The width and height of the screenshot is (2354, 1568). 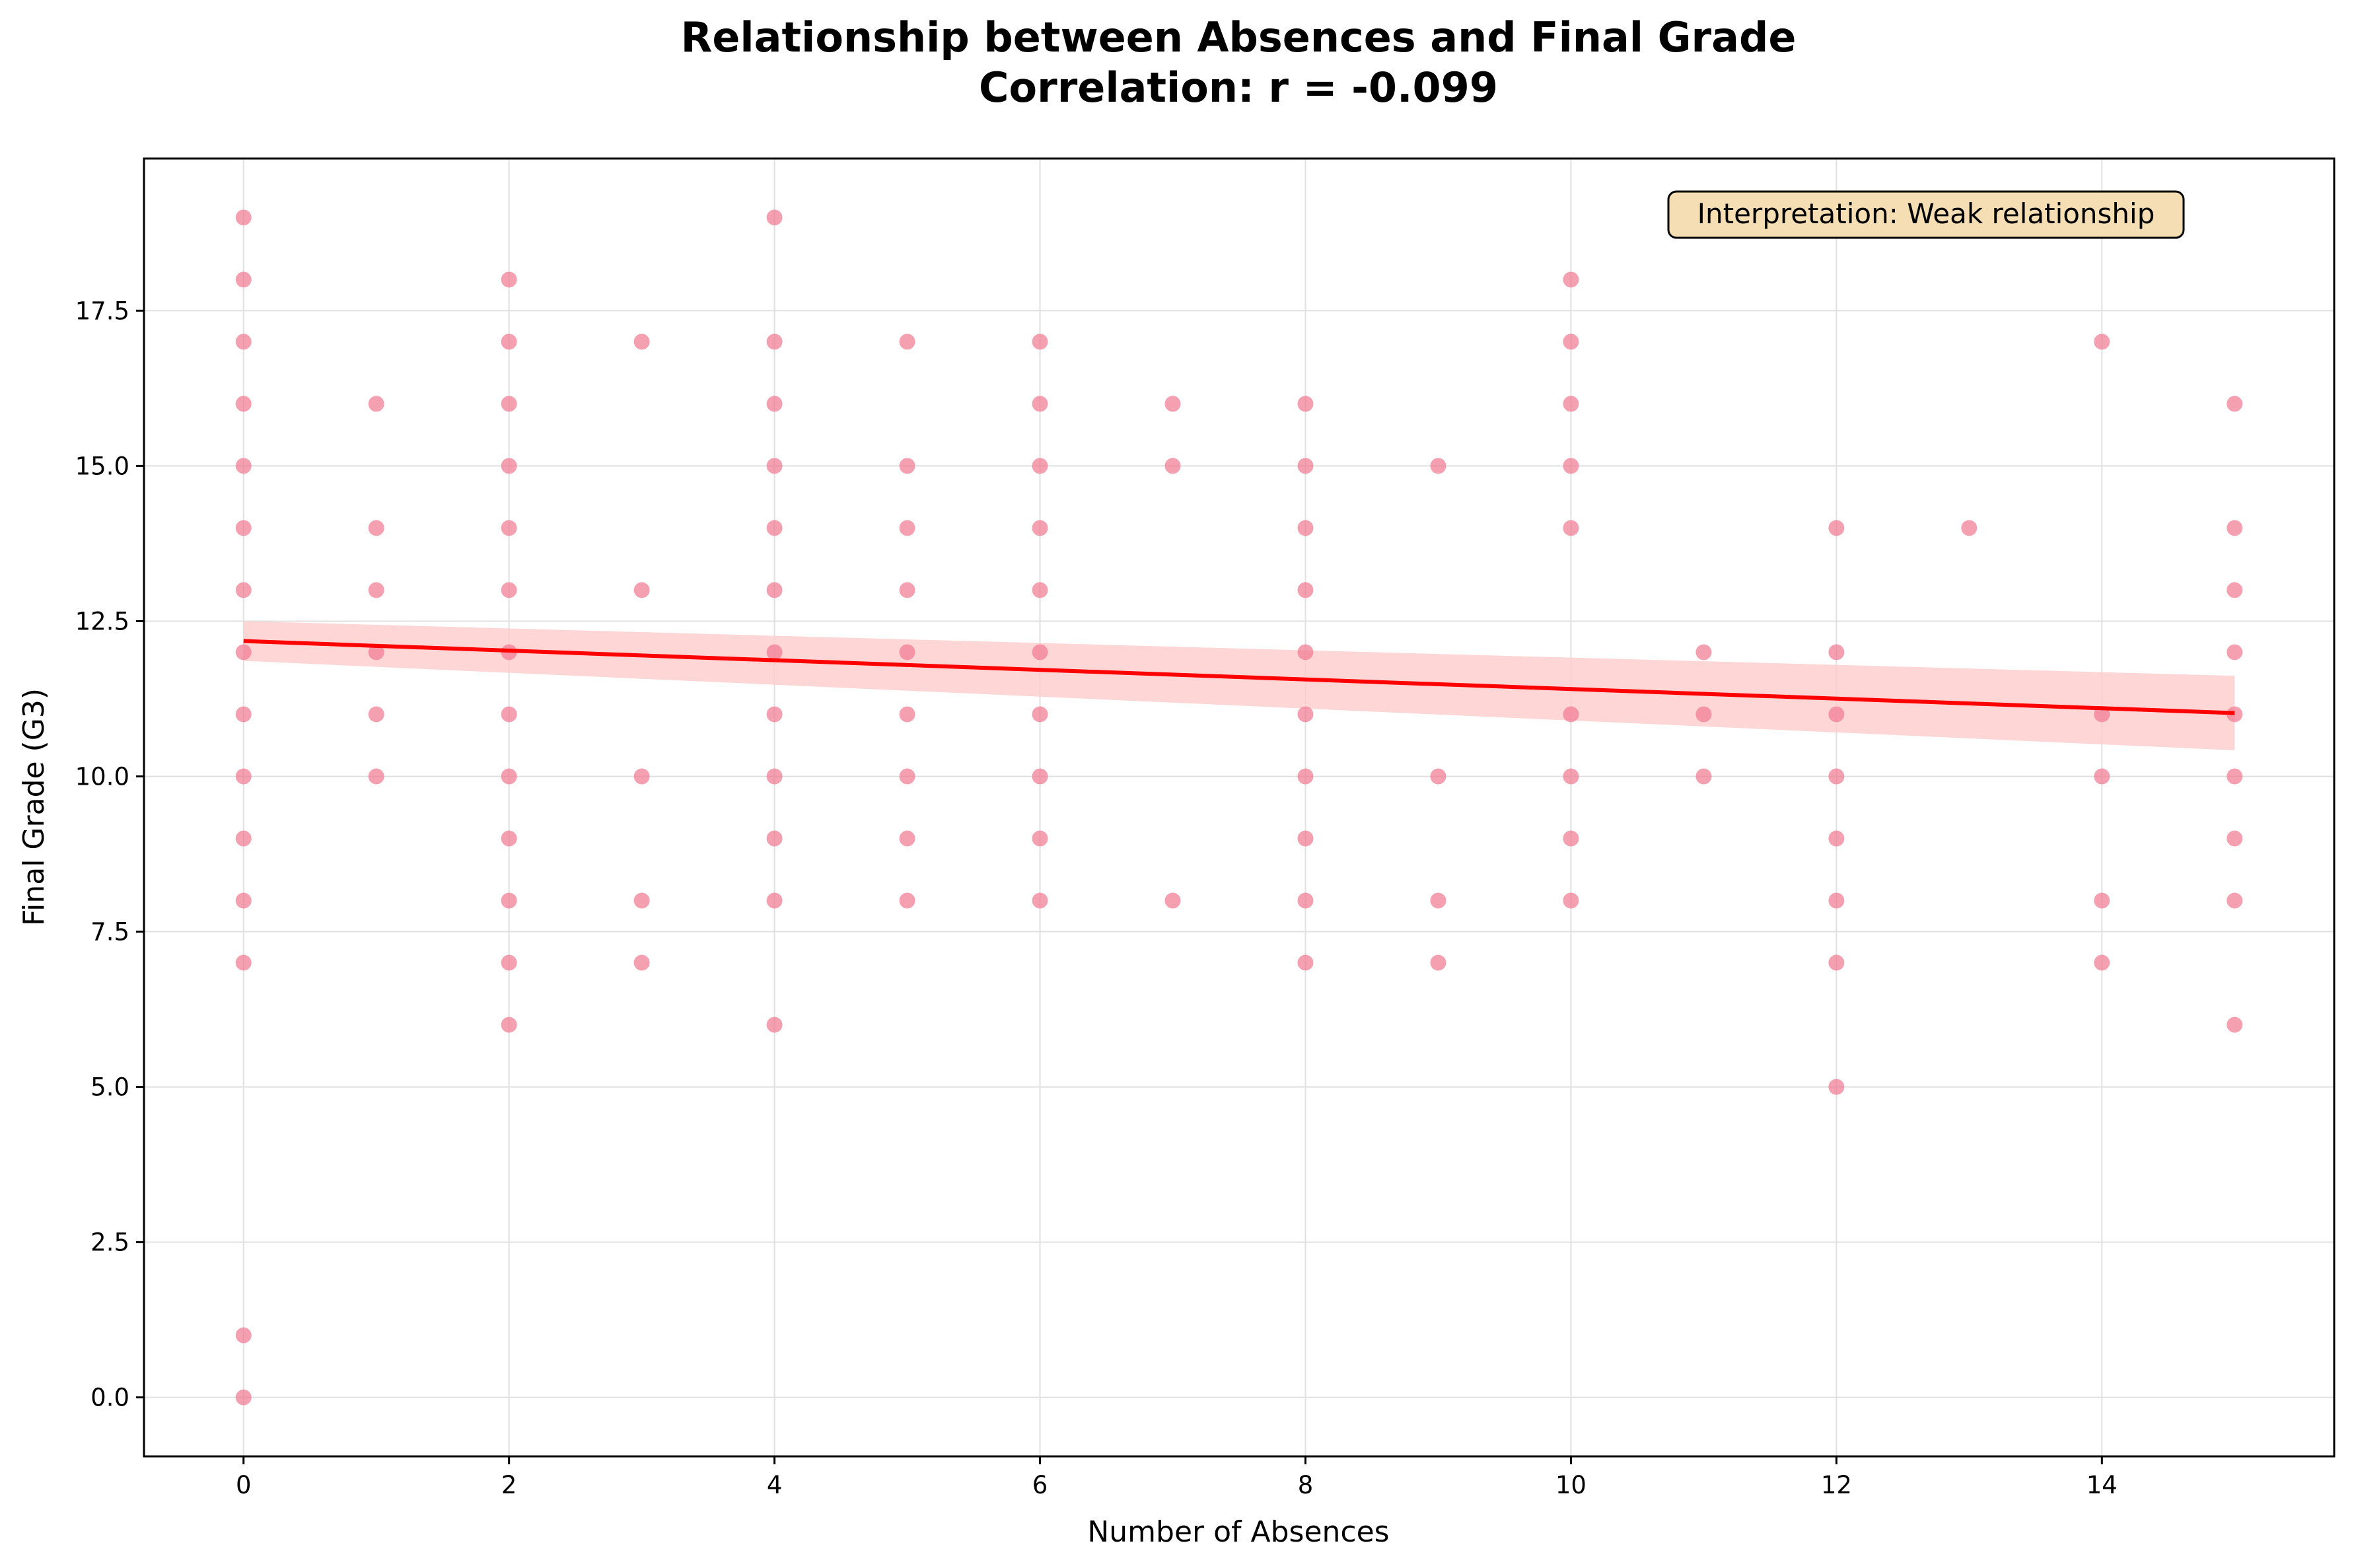 What do you see at coordinates (1836, 1485) in the screenshot?
I see `x-tick-label: 12` at bounding box center [1836, 1485].